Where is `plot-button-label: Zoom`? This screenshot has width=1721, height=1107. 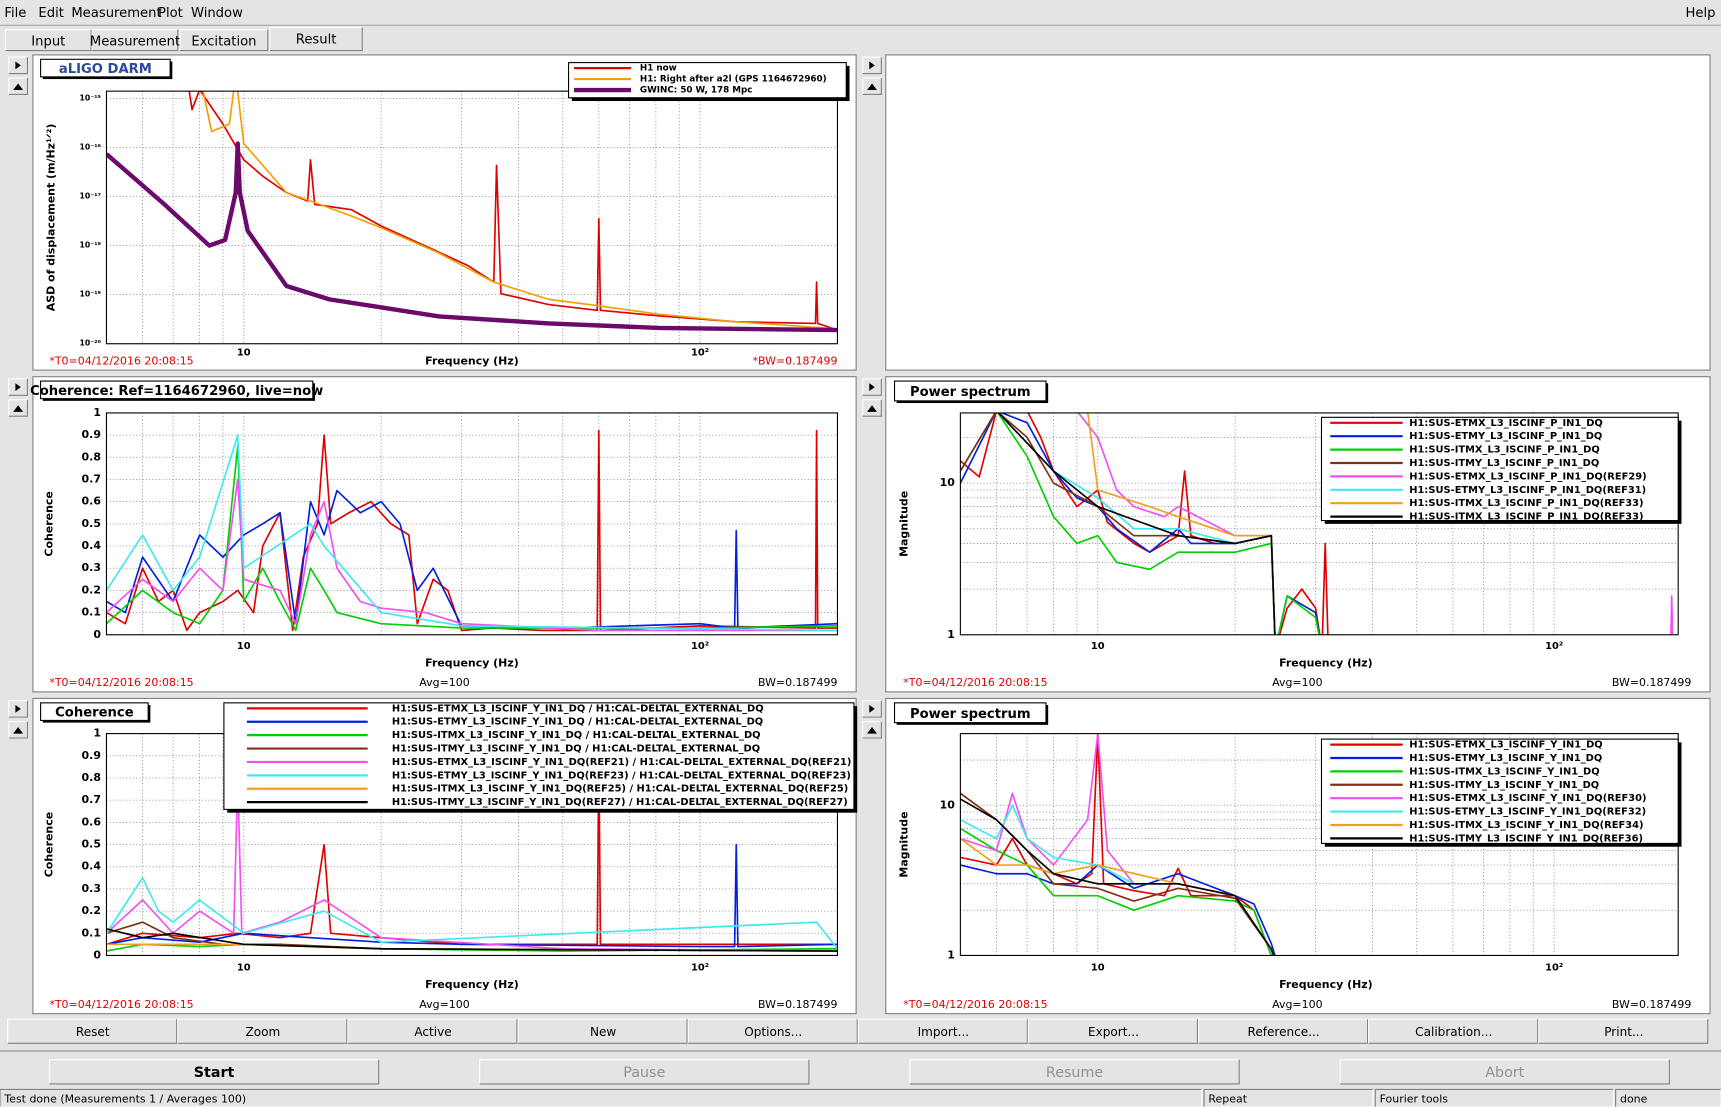
plot-button-label: Zoom is located at coordinates (262, 1032).